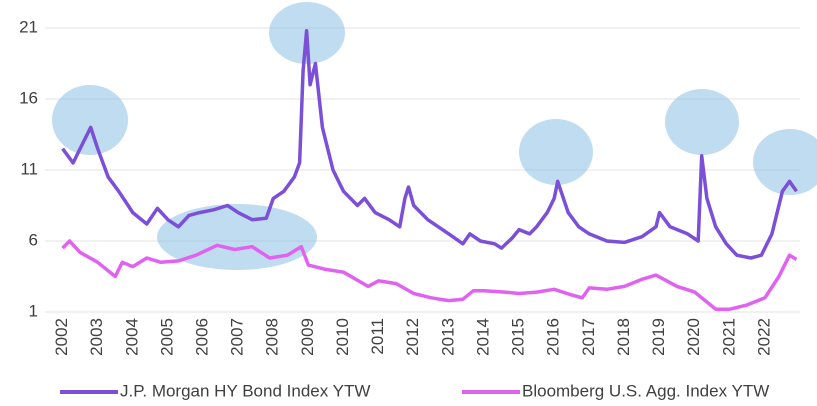 The width and height of the screenshot is (817, 406). What do you see at coordinates (412, 337) in the screenshot?
I see `x-tick-label: 2012` at bounding box center [412, 337].